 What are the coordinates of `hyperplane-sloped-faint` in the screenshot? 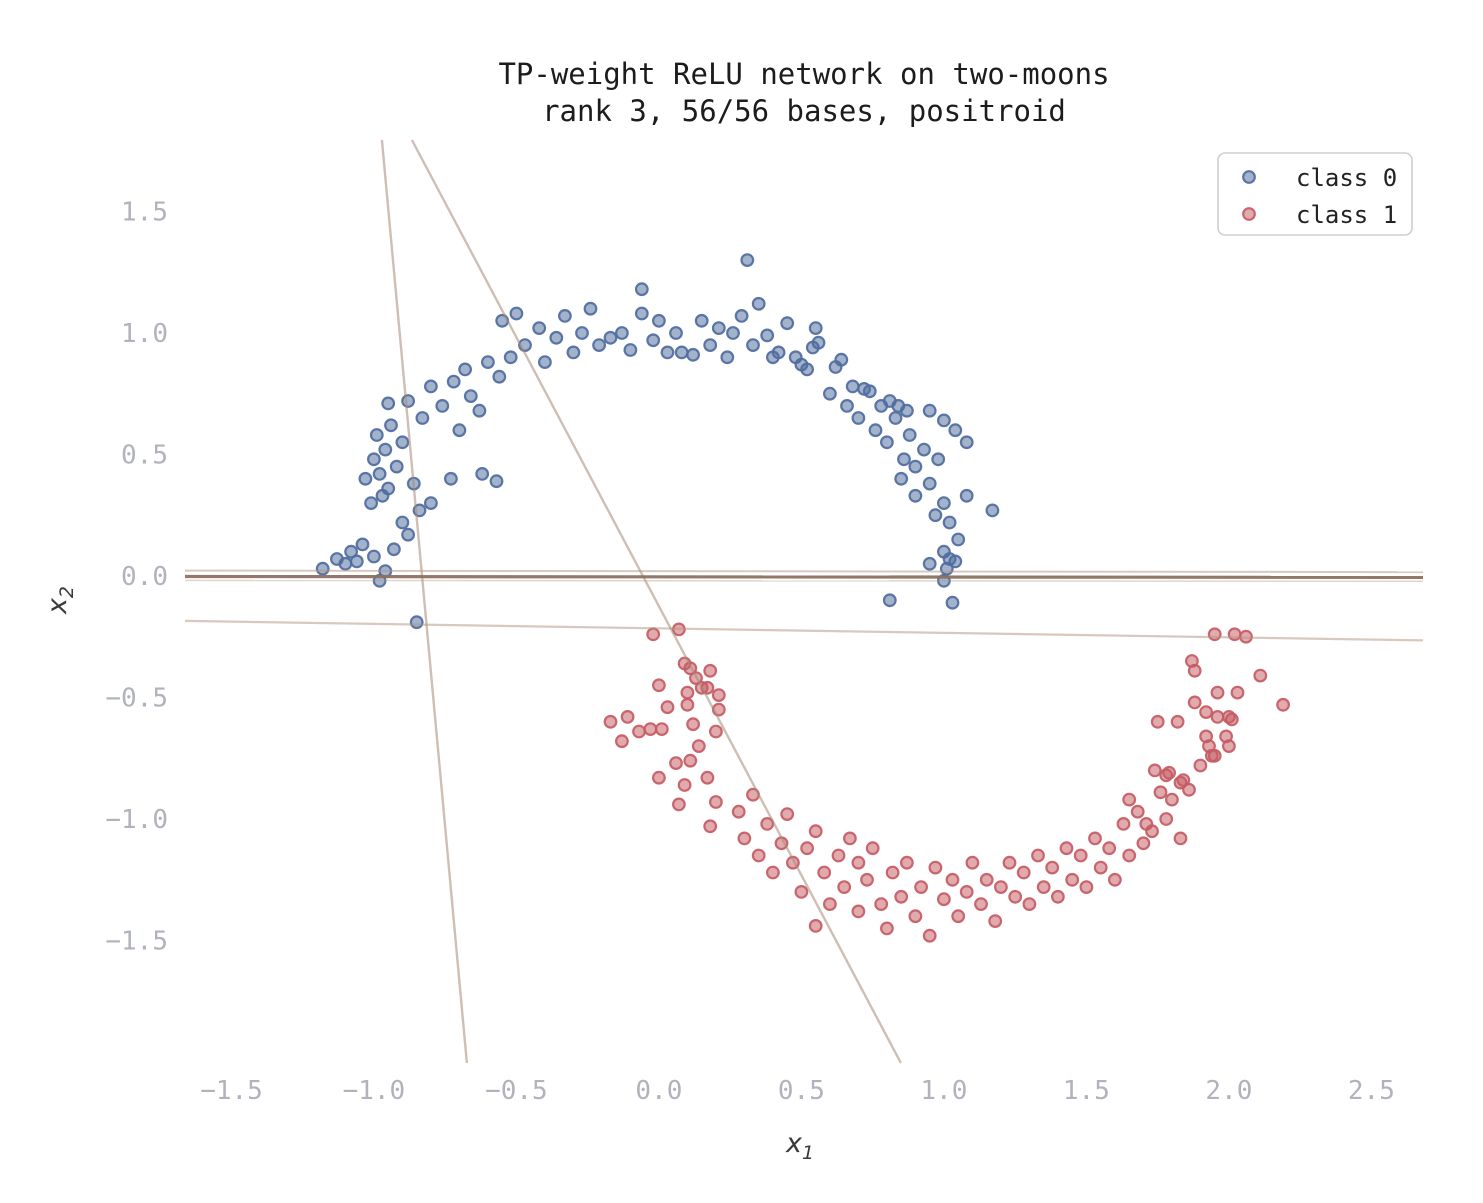 It's located at (804, 630).